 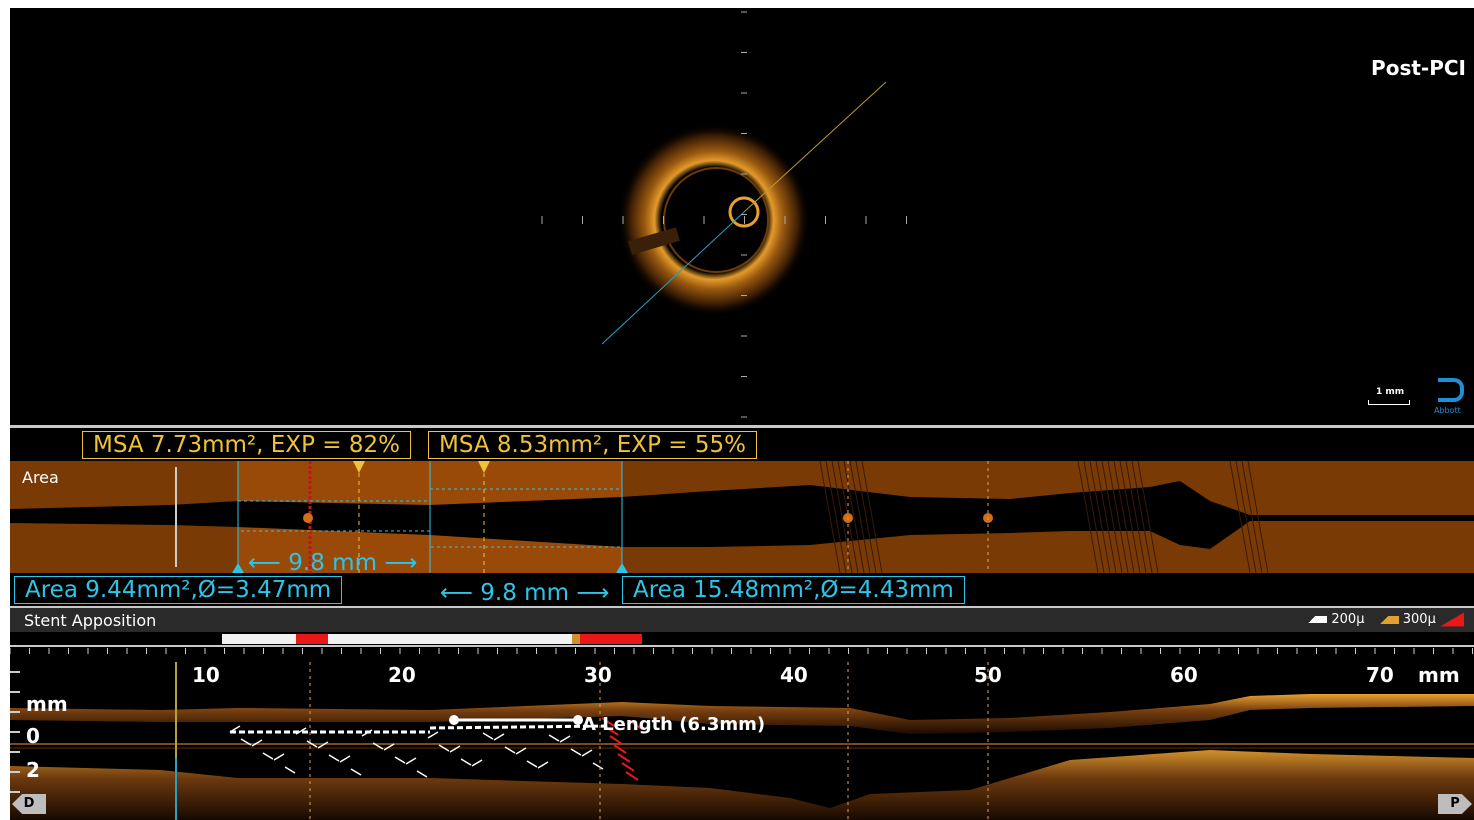 What do you see at coordinates (47, 704) in the screenshot?
I see `depth-unit: mm` at bounding box center [47, 704].